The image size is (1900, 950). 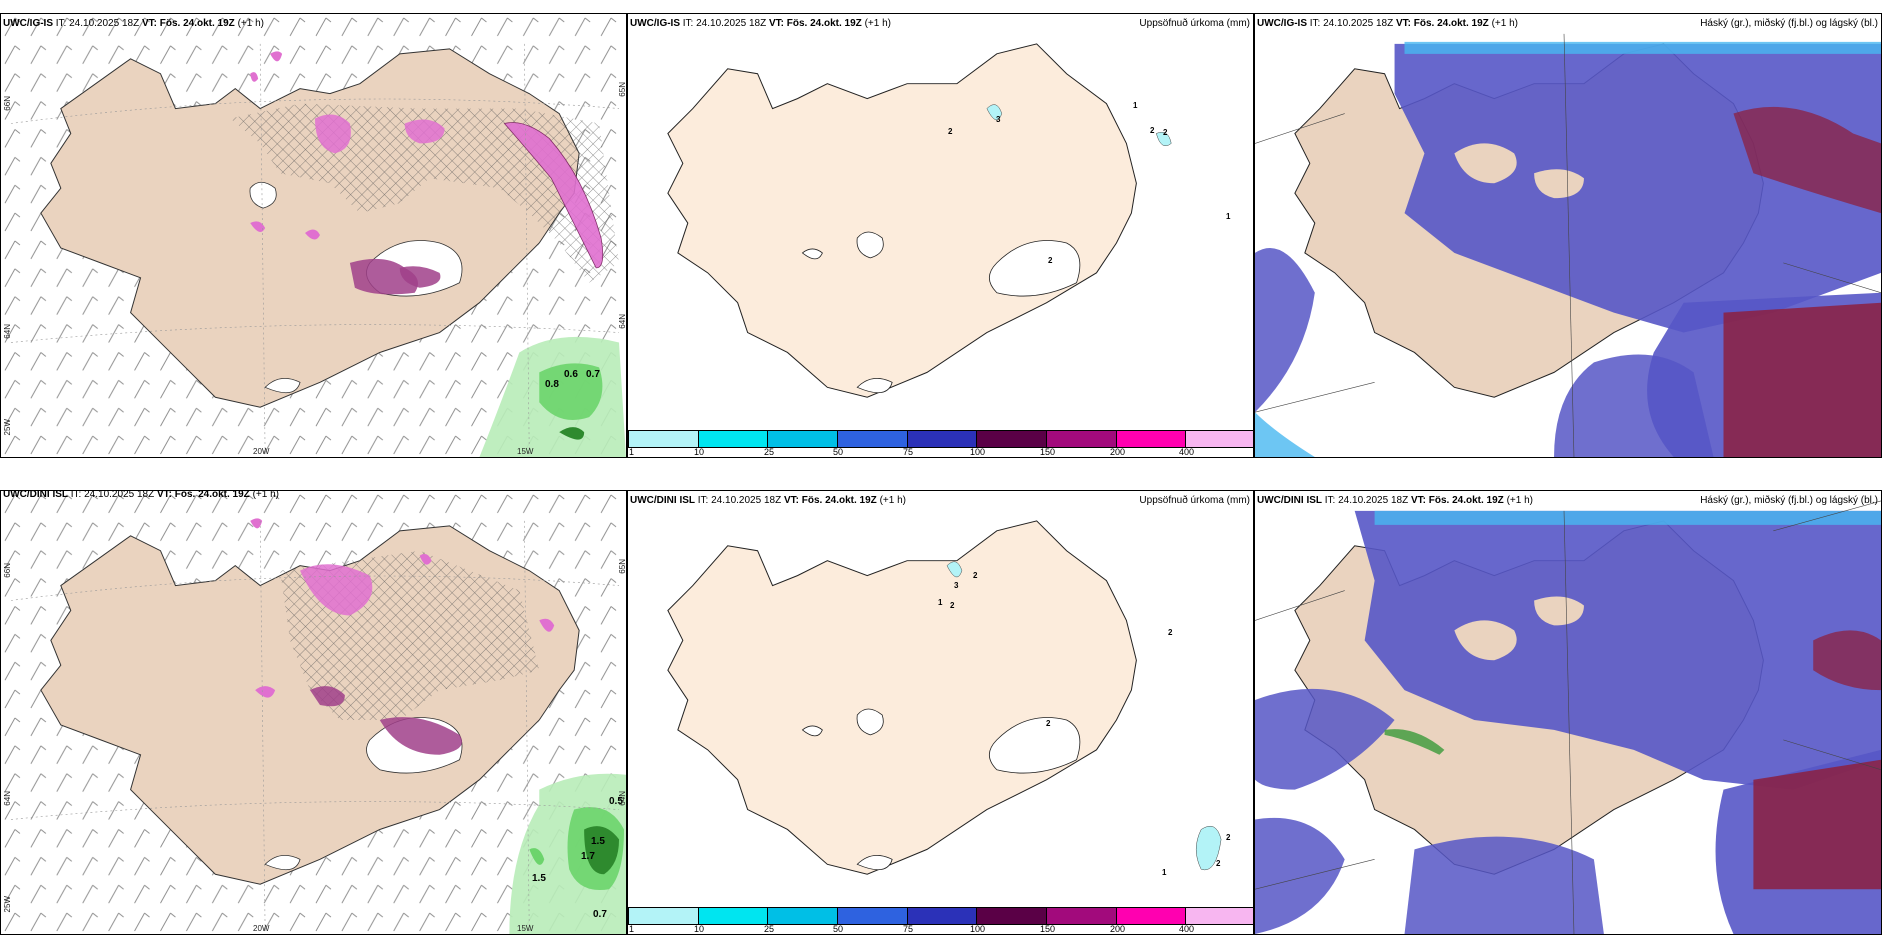 I want to click on colorbar-label: 1, so click(x=632, y=452).